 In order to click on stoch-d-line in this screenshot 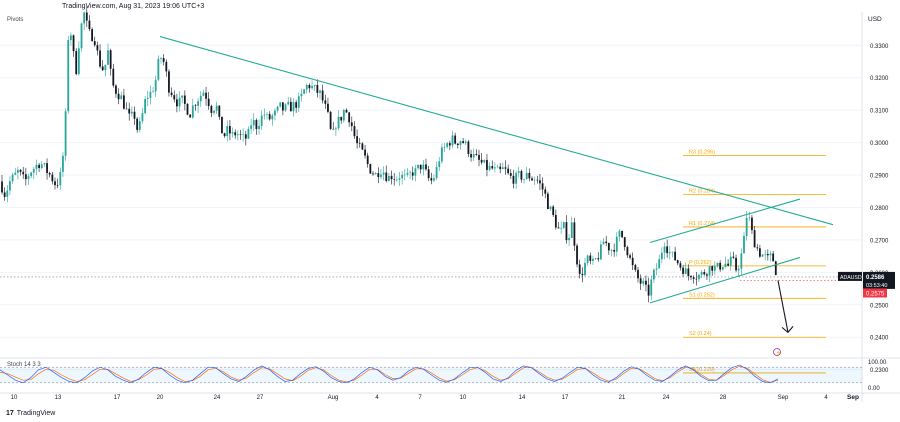, I will do `click(389, 374)`.